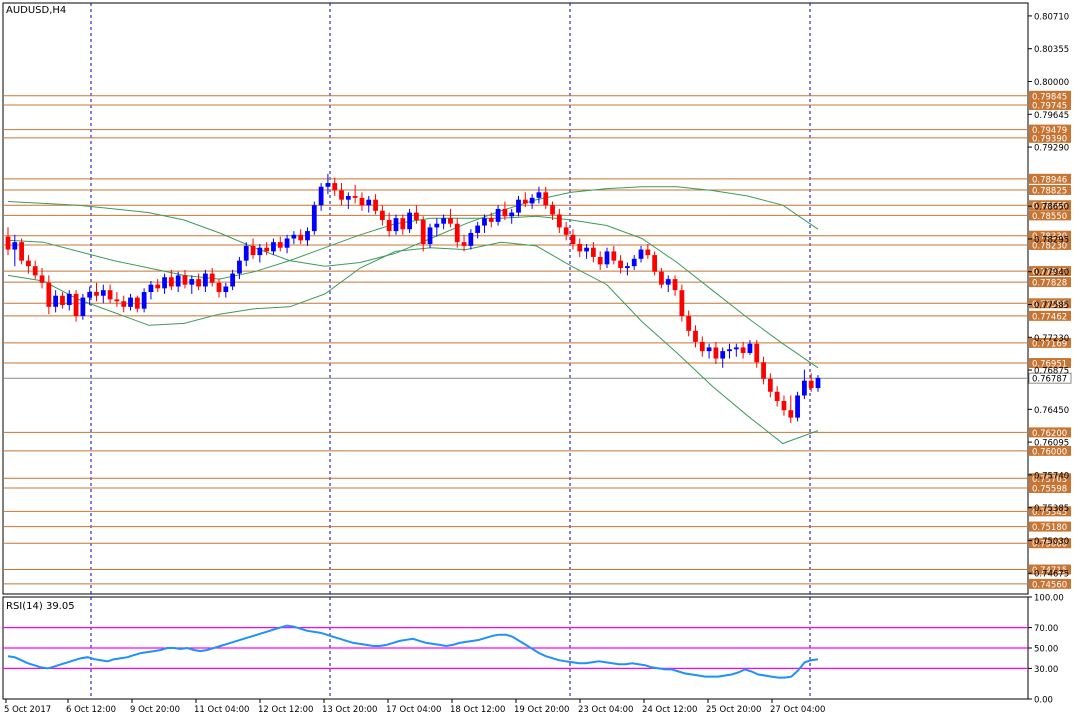  I want to click on level-label: 0.75703, so click(1049, 480).